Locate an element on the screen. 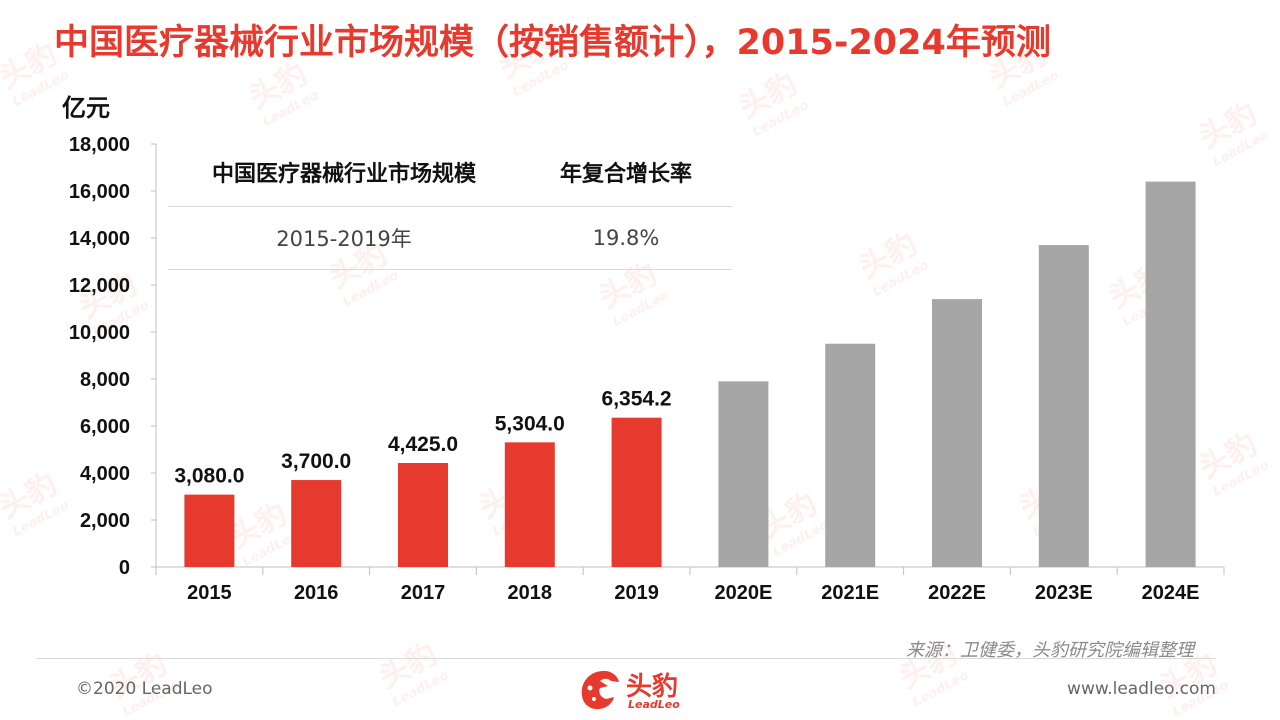 This screenshot has height=720, width=1280. x-tick-label: 2023E is located at coordinates (1064, 593).